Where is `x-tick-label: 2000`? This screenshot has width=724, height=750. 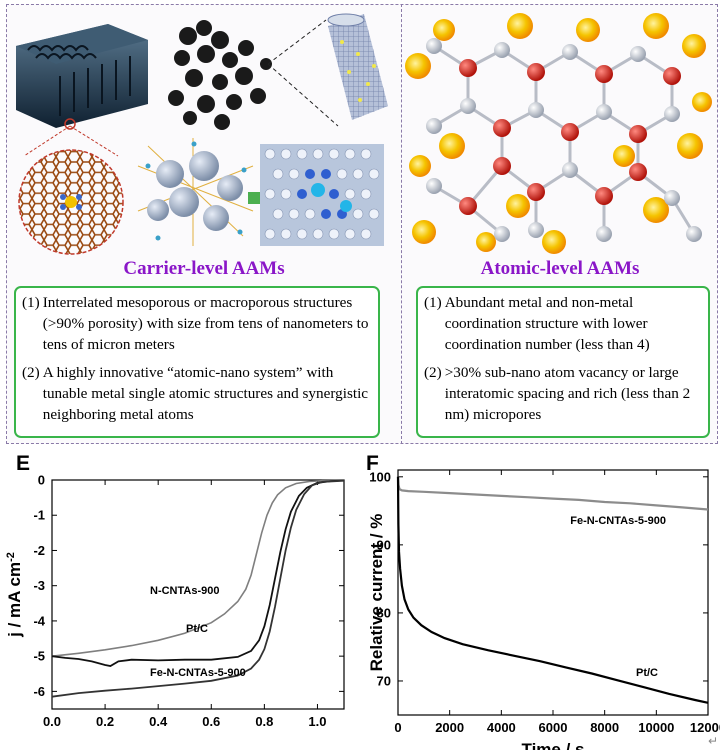 x-tick-label: 2000 is located at coordinates (449, 727).